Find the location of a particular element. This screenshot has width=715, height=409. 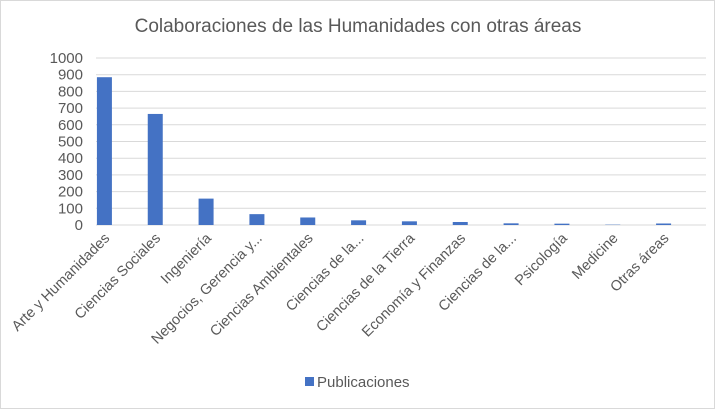

x-tick-label: Medicine is located at coordinates (595, 257).